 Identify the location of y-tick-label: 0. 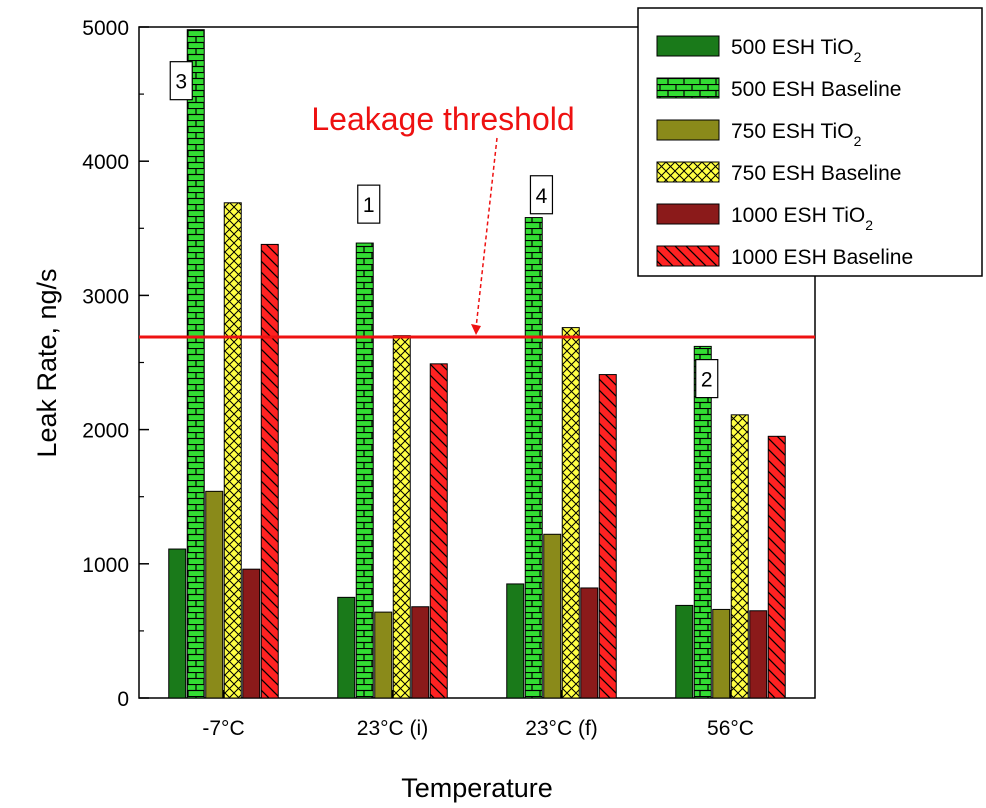
(123, 699).